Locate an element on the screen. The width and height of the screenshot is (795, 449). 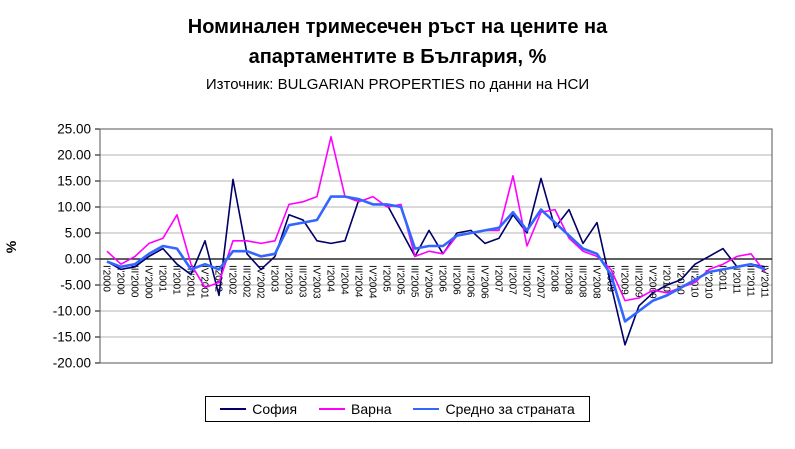
svg-text: III'2001 is located at coordinates (190, 281).